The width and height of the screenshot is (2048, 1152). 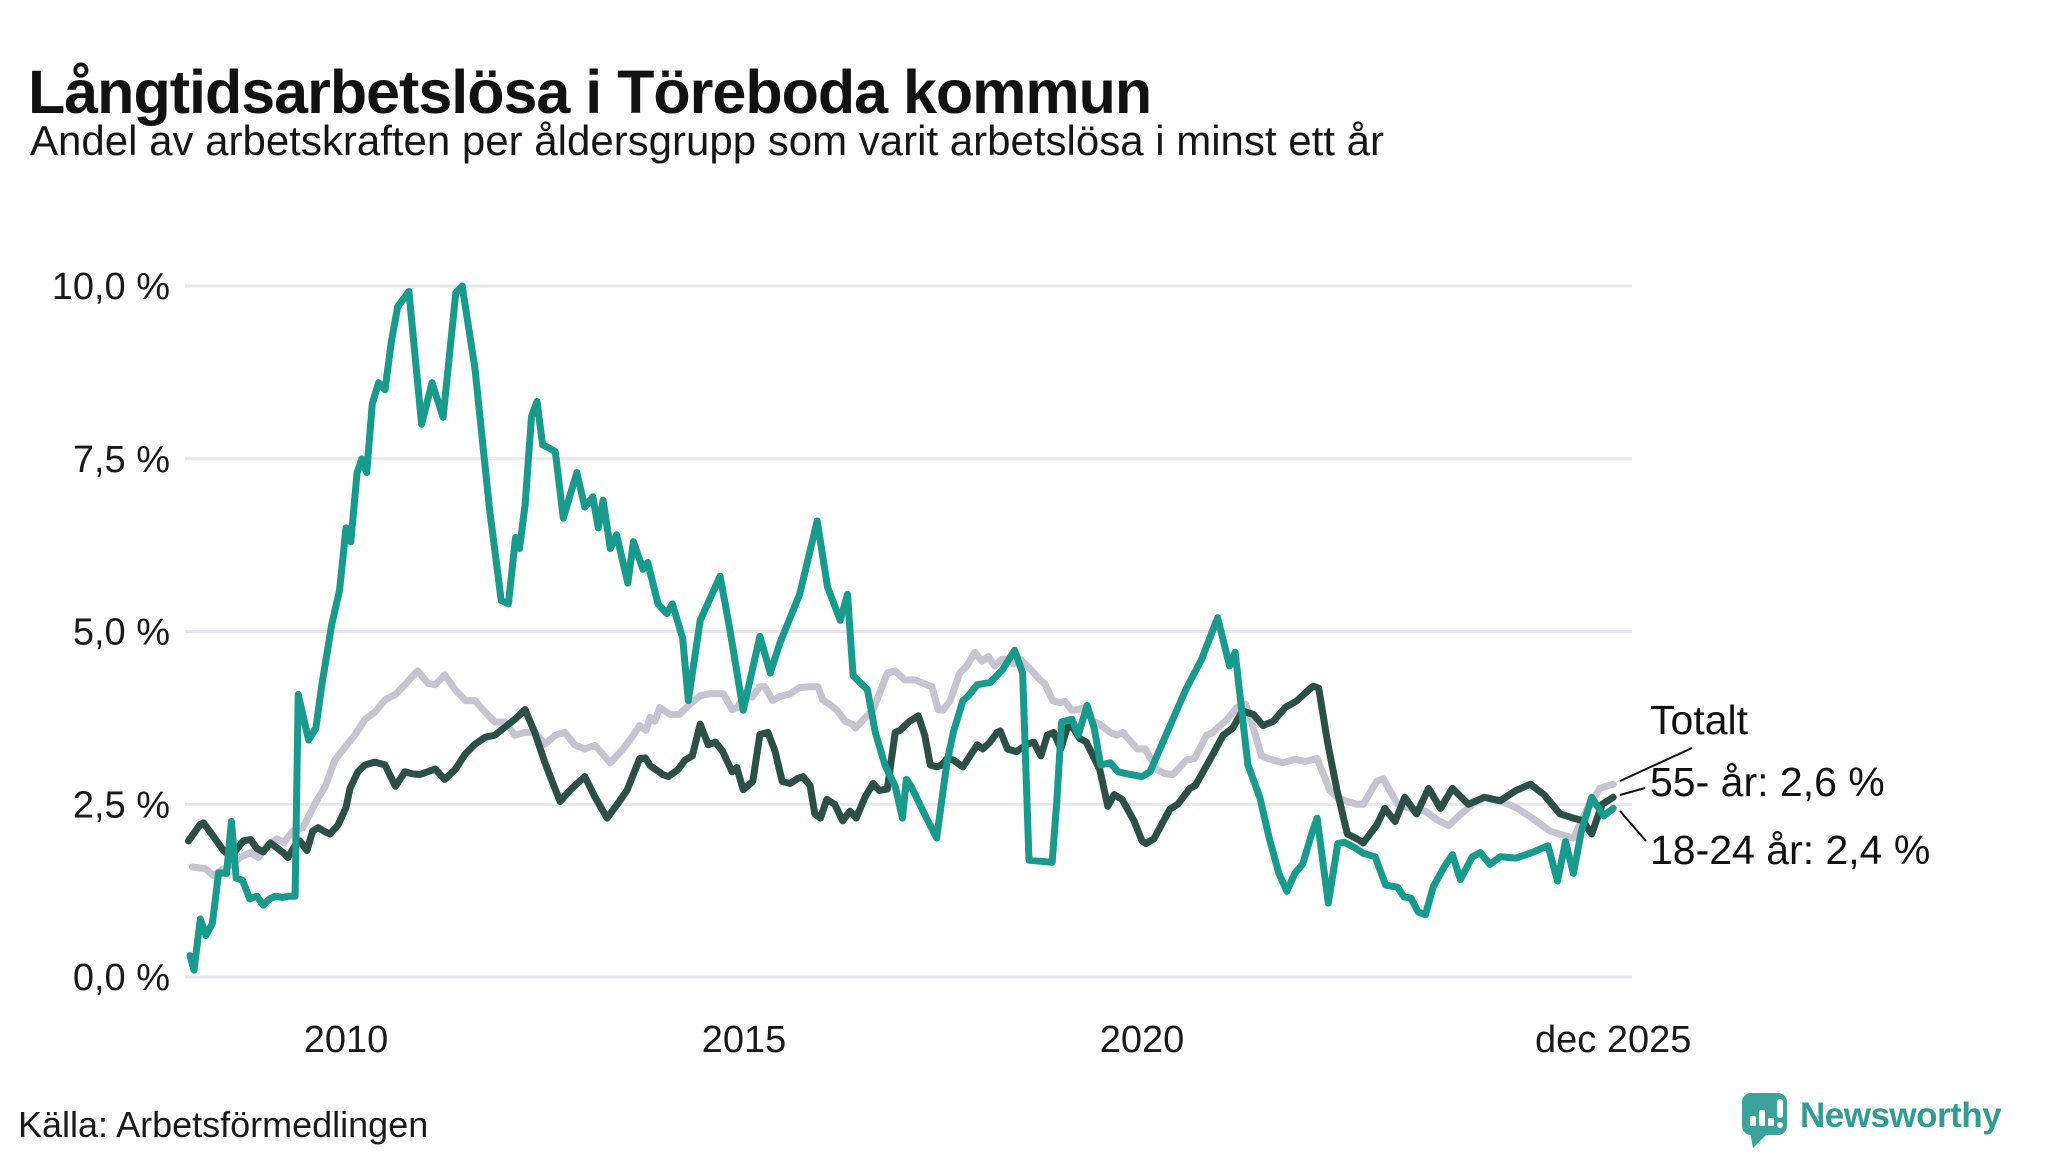 What do you see at coordinates (1142, 1040) in the screenshot?
I see `x-axis-tick-label: 2020` at bounding box center [1142, 1040].